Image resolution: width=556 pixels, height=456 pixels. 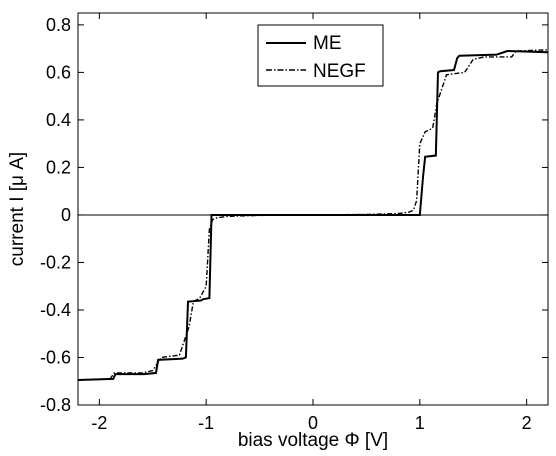 What do you see at coordinates (420, 423) in the screenshot?
I see `x-tick-label: 1` at bounding box center [420, 423].